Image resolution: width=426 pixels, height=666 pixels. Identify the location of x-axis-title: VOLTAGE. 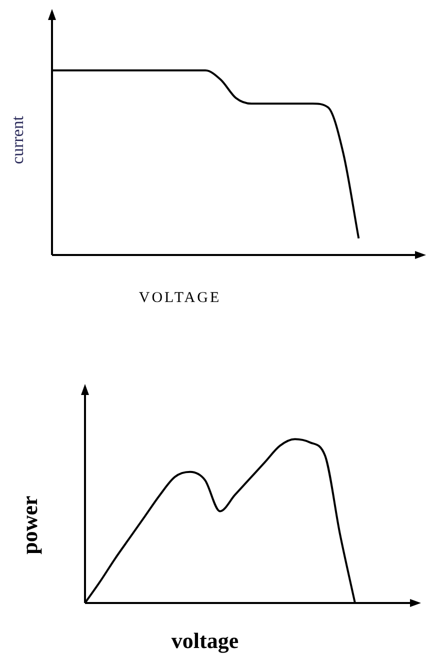
(180, 298).